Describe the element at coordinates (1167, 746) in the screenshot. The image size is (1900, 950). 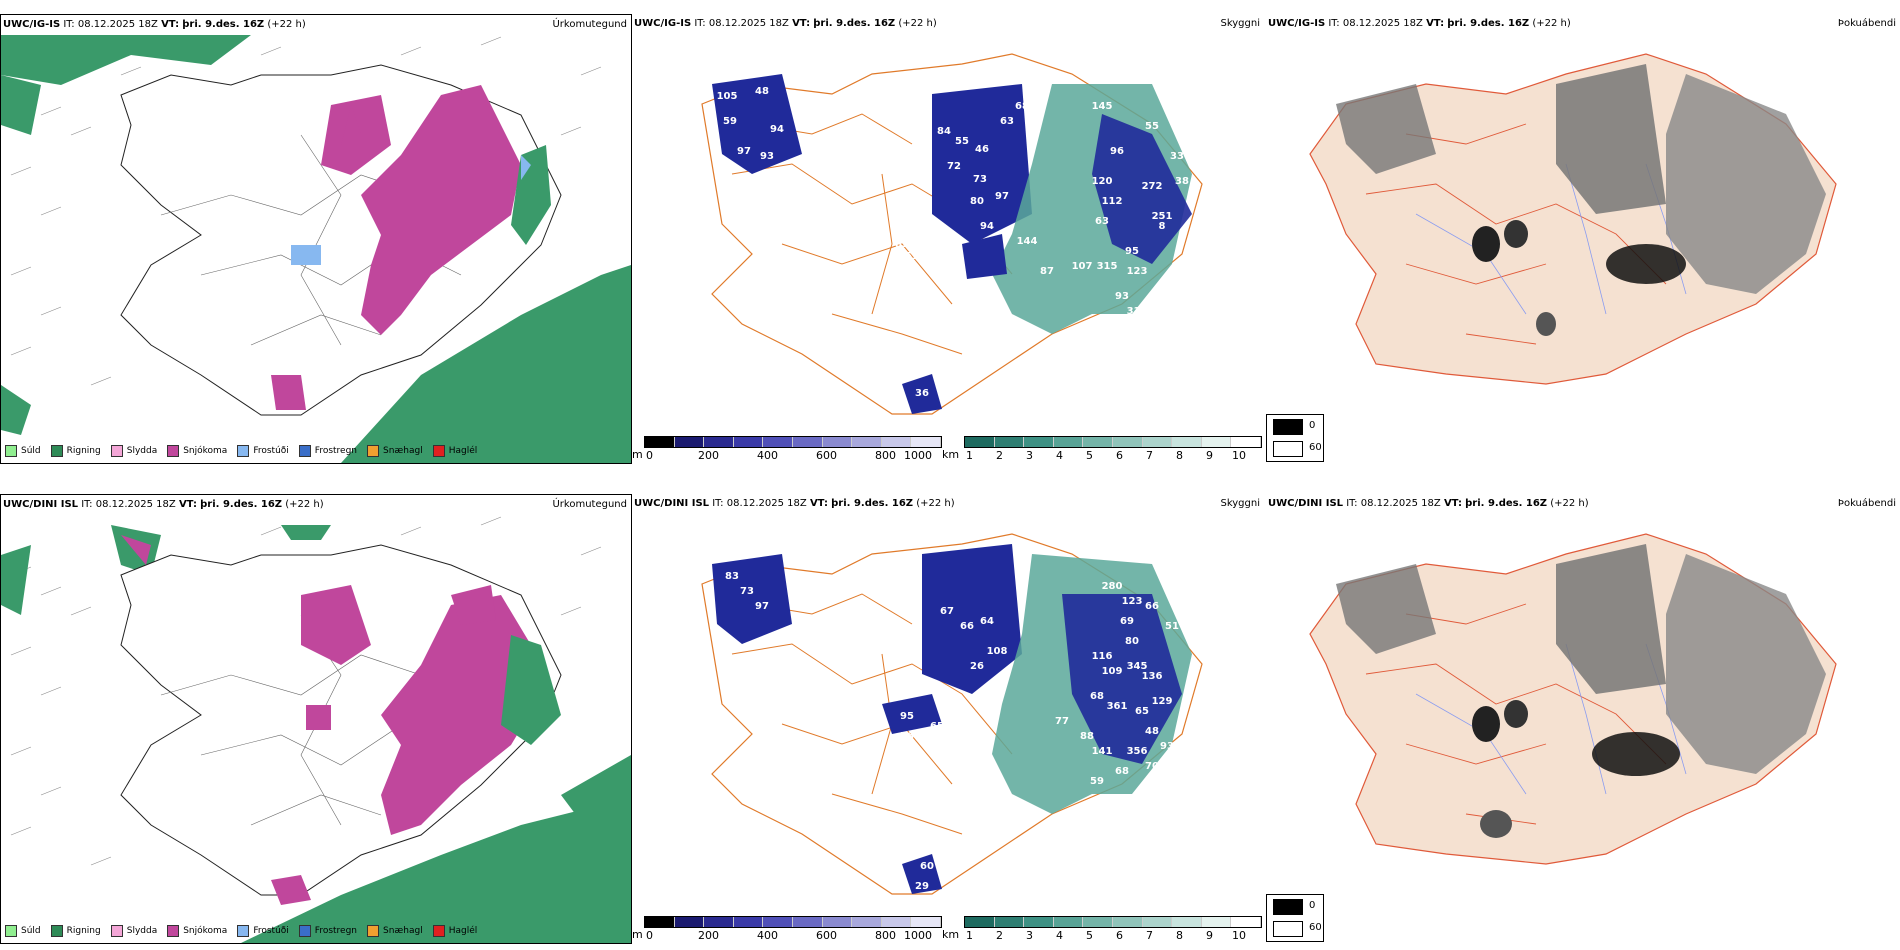
I see `map-value-label: 93` at that location.